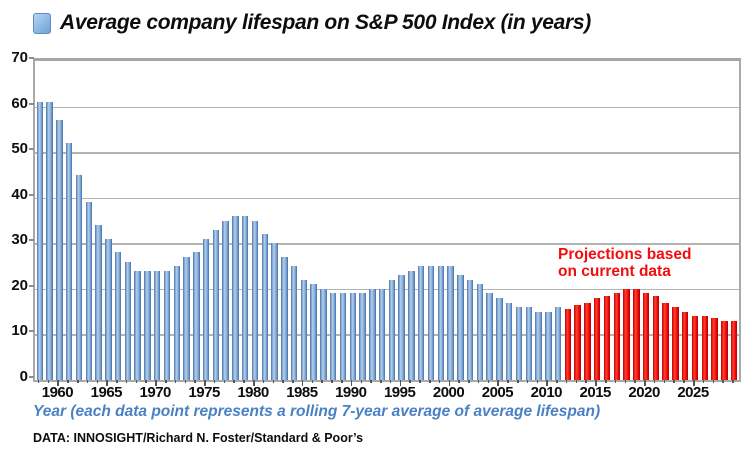 The image size is (749, 457). What do you see at coordinates (597, 338) in the screenshot?
I see `bar-2015` at bounding box center [597, 338].